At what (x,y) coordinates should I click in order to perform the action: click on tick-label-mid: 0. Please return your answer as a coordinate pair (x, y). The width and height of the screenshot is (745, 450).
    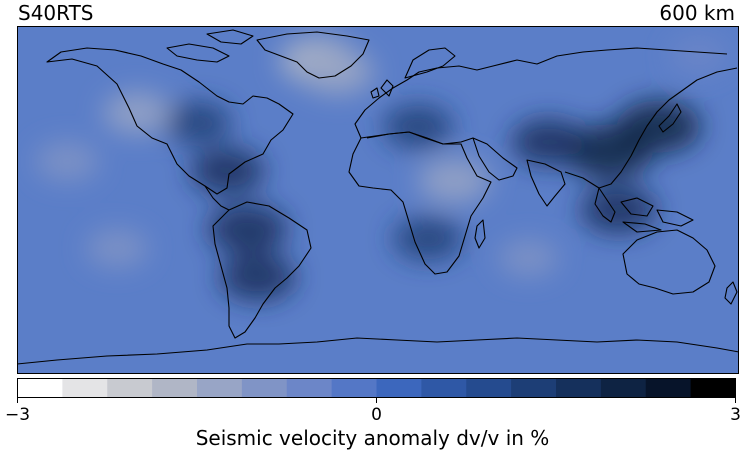
    Looking at the image, I should click on (376, 415).